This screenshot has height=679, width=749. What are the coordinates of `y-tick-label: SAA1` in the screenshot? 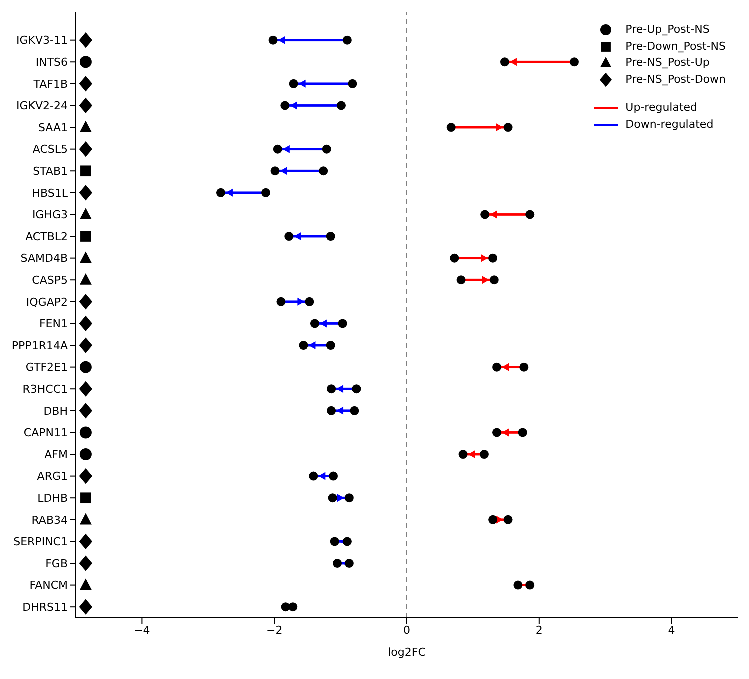 It's located at (53, 127).